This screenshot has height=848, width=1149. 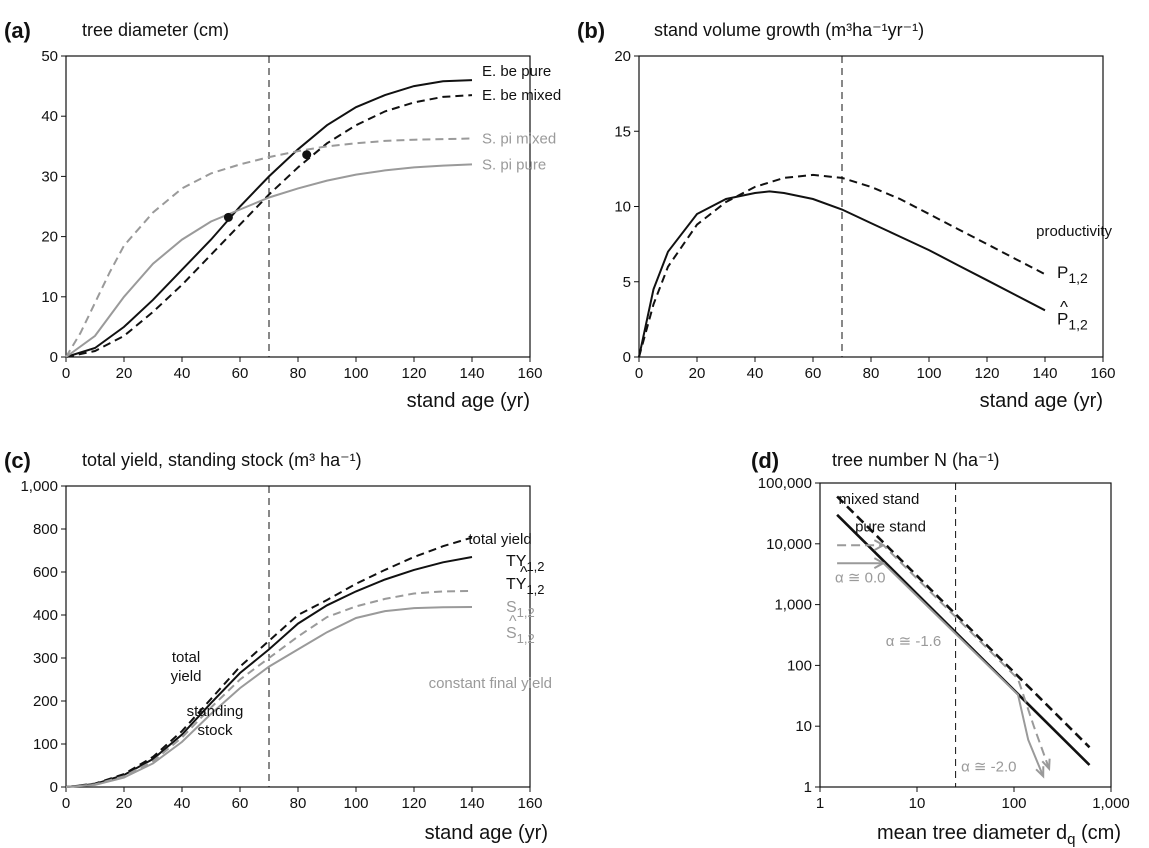 What do you see at coordinates (49, 116) in the screenshot?
I see `y-tick-label: 40` at bounding box center [49, 116].